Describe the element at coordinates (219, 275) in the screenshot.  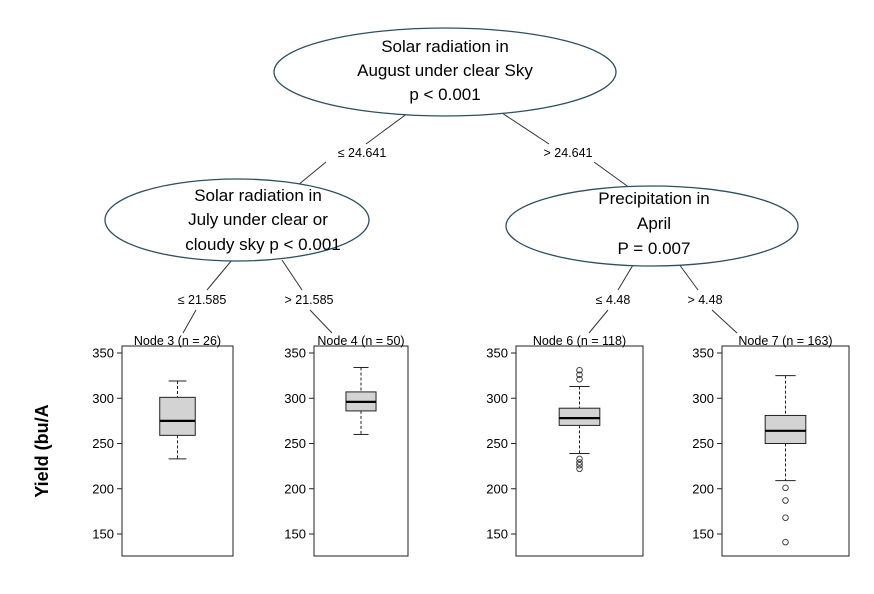
I see `edge-left-node3-upper` at that location.